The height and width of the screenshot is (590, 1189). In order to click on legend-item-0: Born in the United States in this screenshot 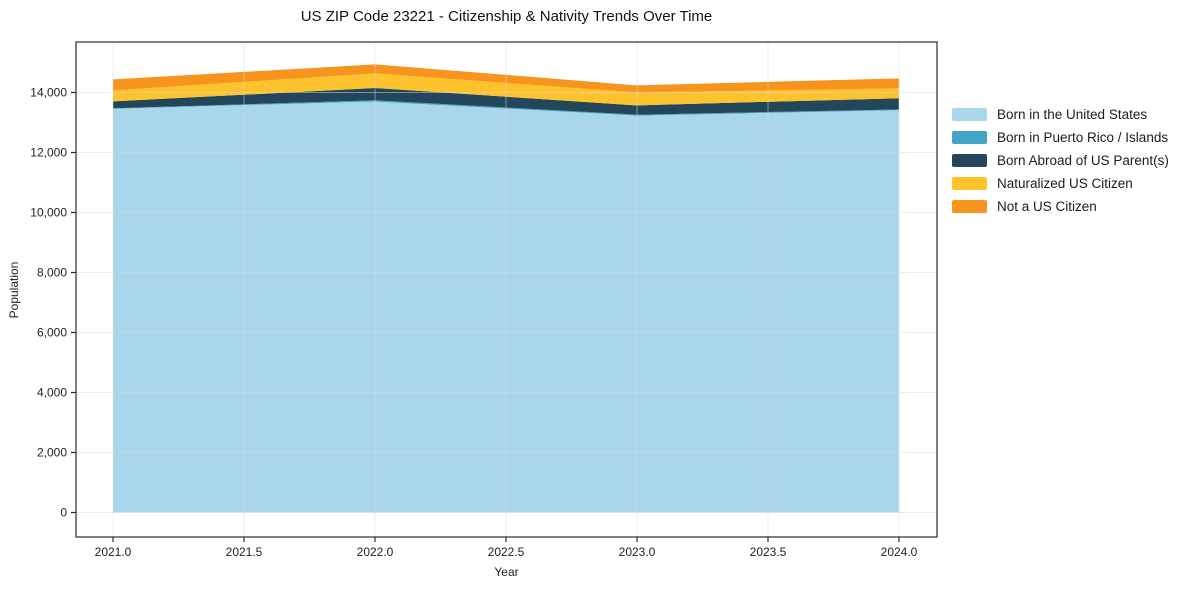, I will do `click(1060, 114)`.